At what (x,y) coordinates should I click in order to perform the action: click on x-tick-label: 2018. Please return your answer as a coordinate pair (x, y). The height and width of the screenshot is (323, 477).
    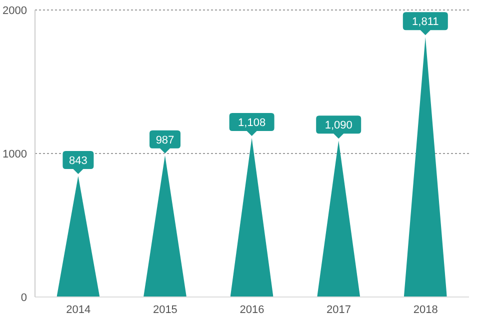
    Looking at the image, I should click on (425, 310).